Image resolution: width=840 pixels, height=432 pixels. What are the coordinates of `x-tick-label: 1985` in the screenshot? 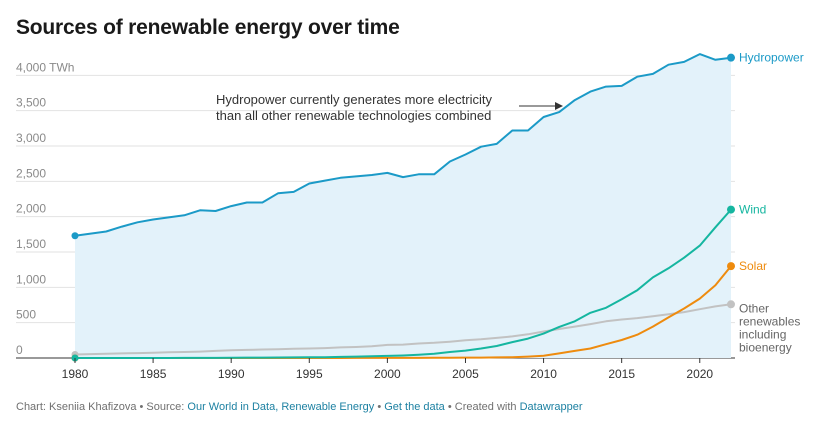 It's located at (153, 374).